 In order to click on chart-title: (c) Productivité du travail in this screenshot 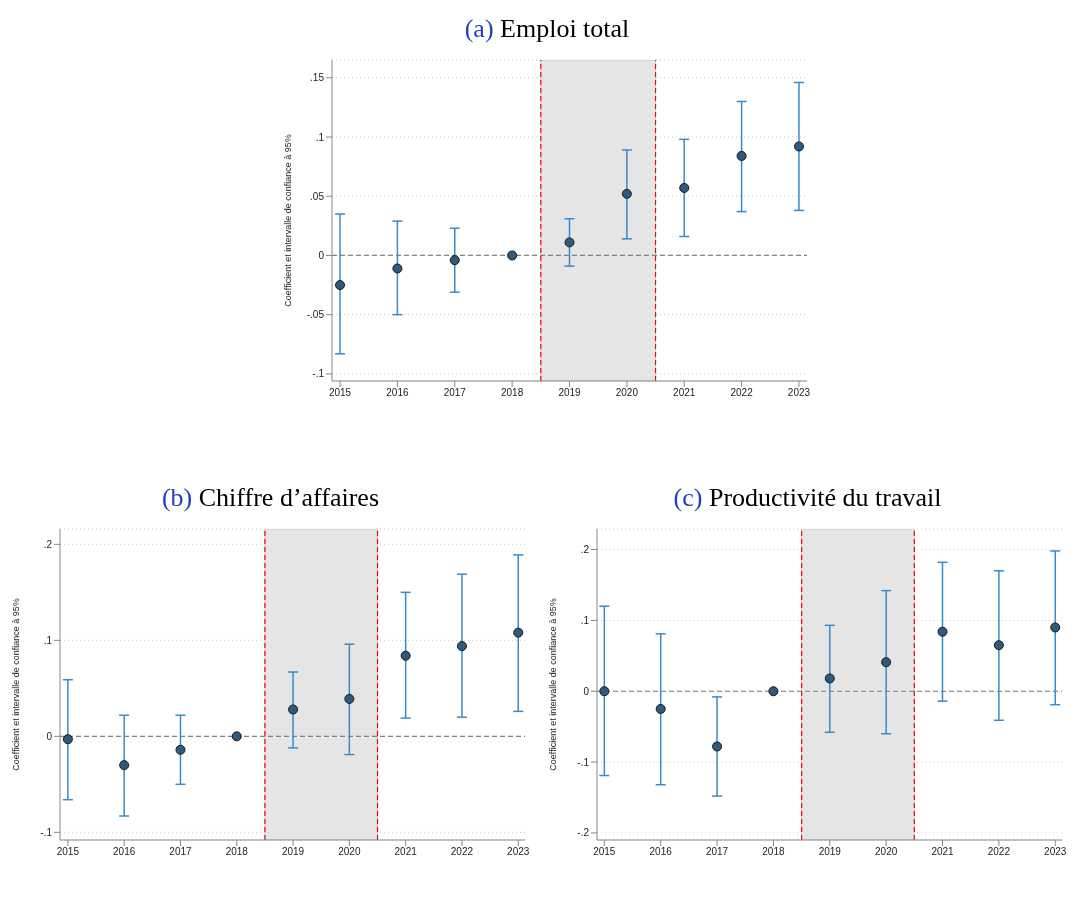, I will do `click(807, 498)`.